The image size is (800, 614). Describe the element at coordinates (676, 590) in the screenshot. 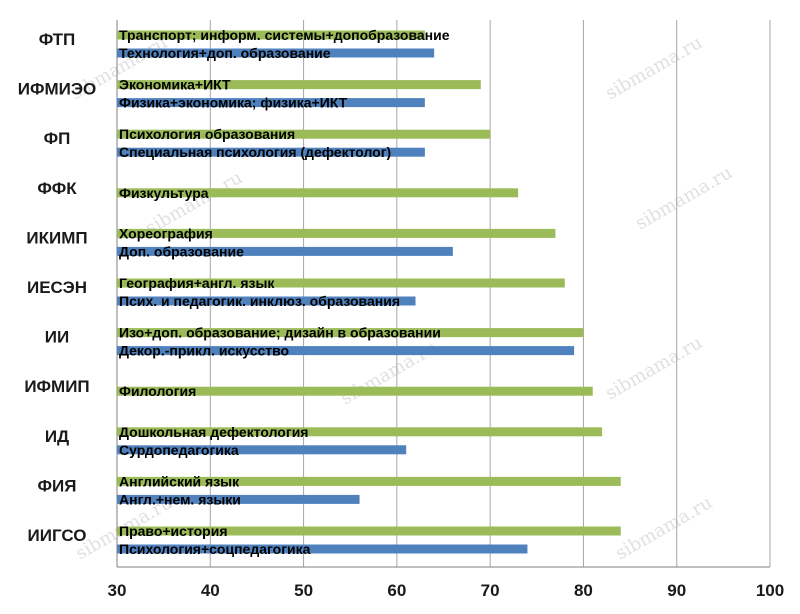

I see `x-tick-label: 90` at that location.